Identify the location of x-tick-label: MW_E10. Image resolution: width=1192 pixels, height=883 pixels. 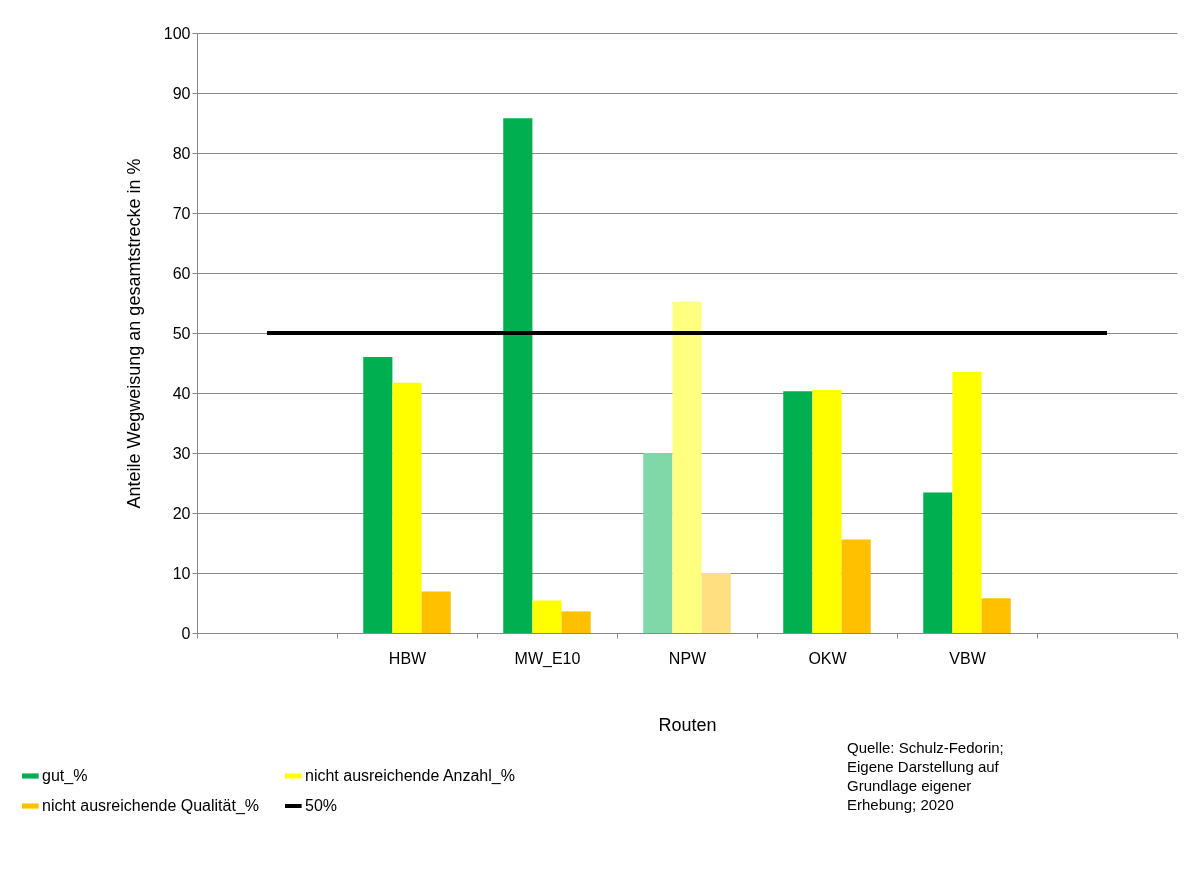
(547, 658).